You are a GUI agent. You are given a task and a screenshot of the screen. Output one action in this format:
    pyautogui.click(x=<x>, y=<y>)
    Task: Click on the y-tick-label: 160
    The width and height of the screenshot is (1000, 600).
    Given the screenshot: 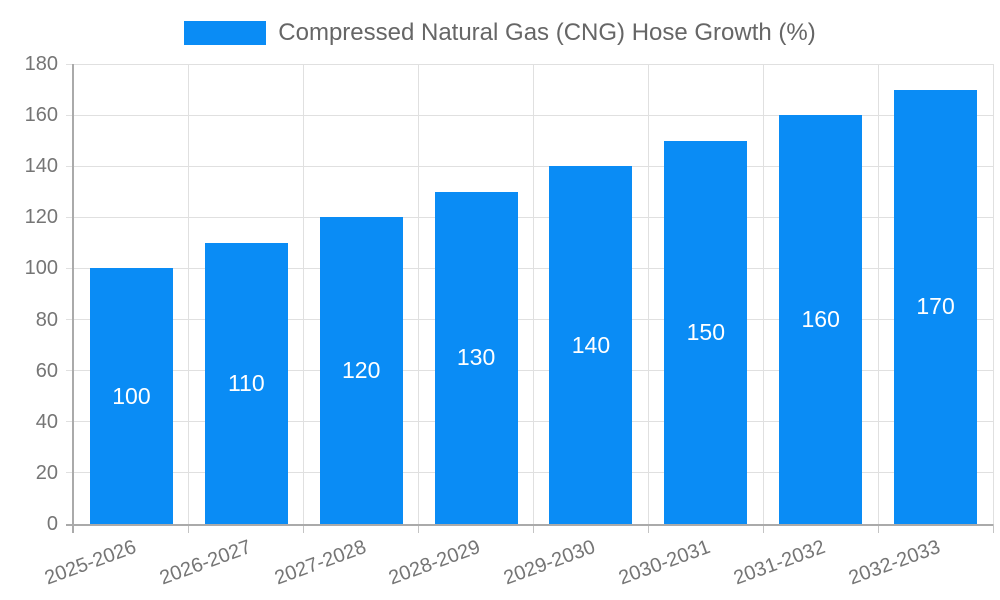 What is the action you would take?
    pyautogui.click(x=41, y=115)
    